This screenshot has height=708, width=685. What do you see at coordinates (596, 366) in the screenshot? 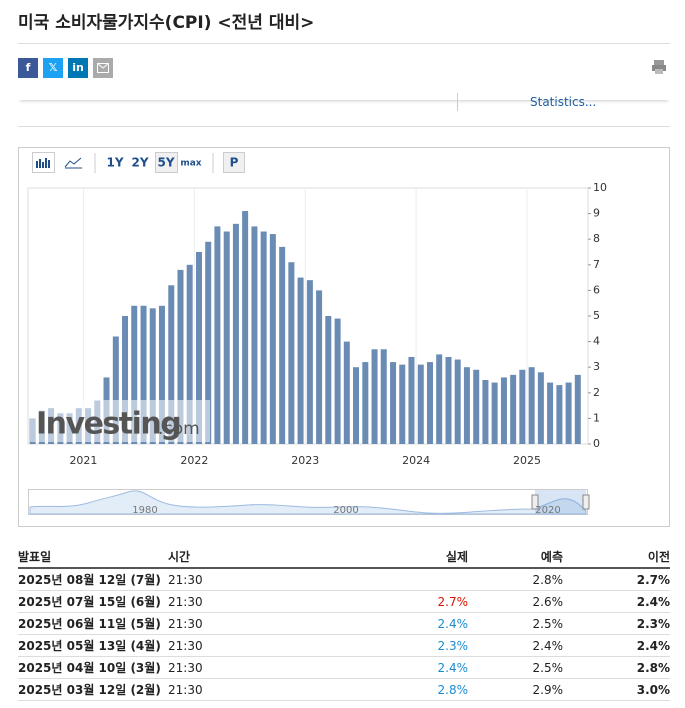
I see `y-tick-label: 3` at bounding box center [596, 366].